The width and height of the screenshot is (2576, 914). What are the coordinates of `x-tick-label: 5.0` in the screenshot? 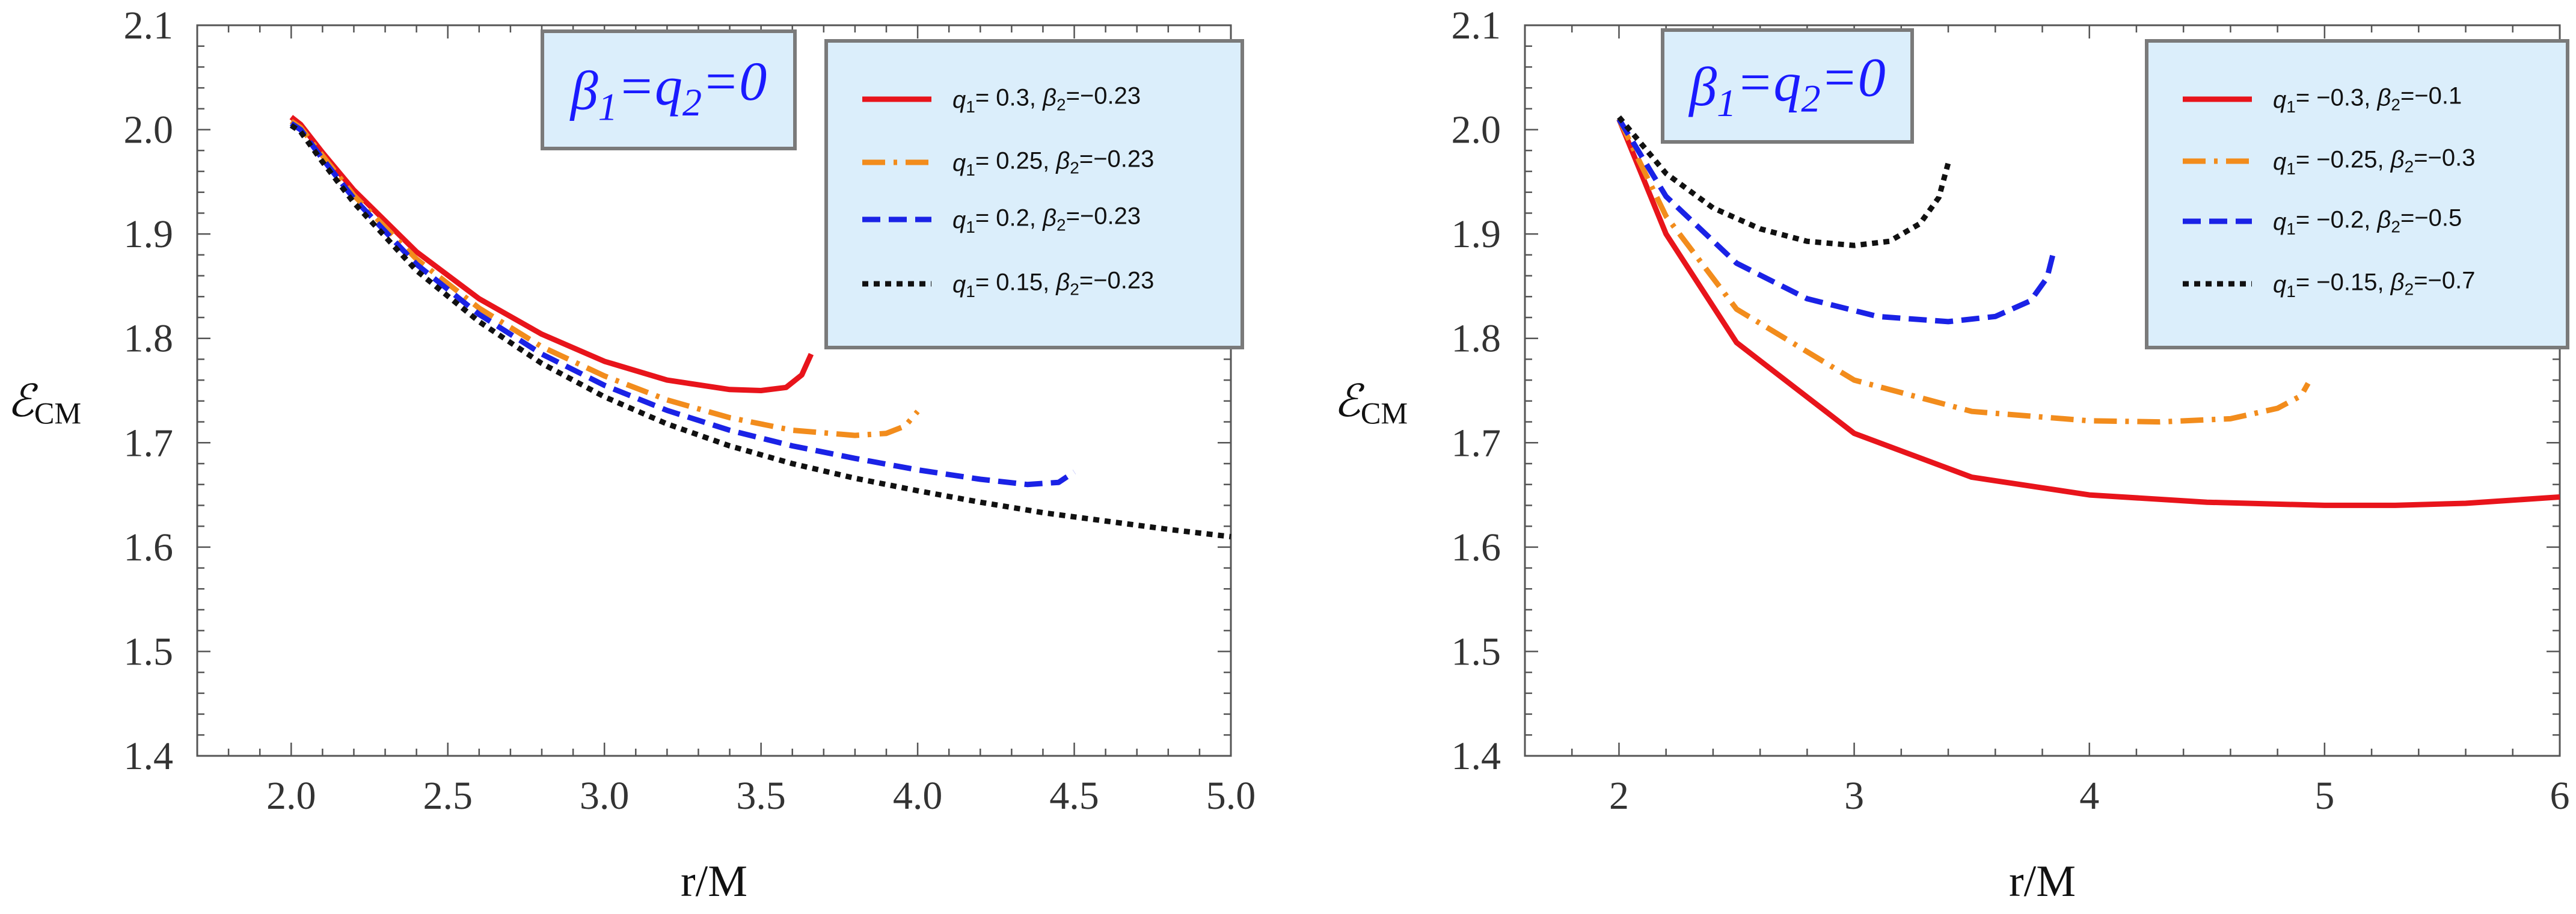 It's located at (1231, 796).